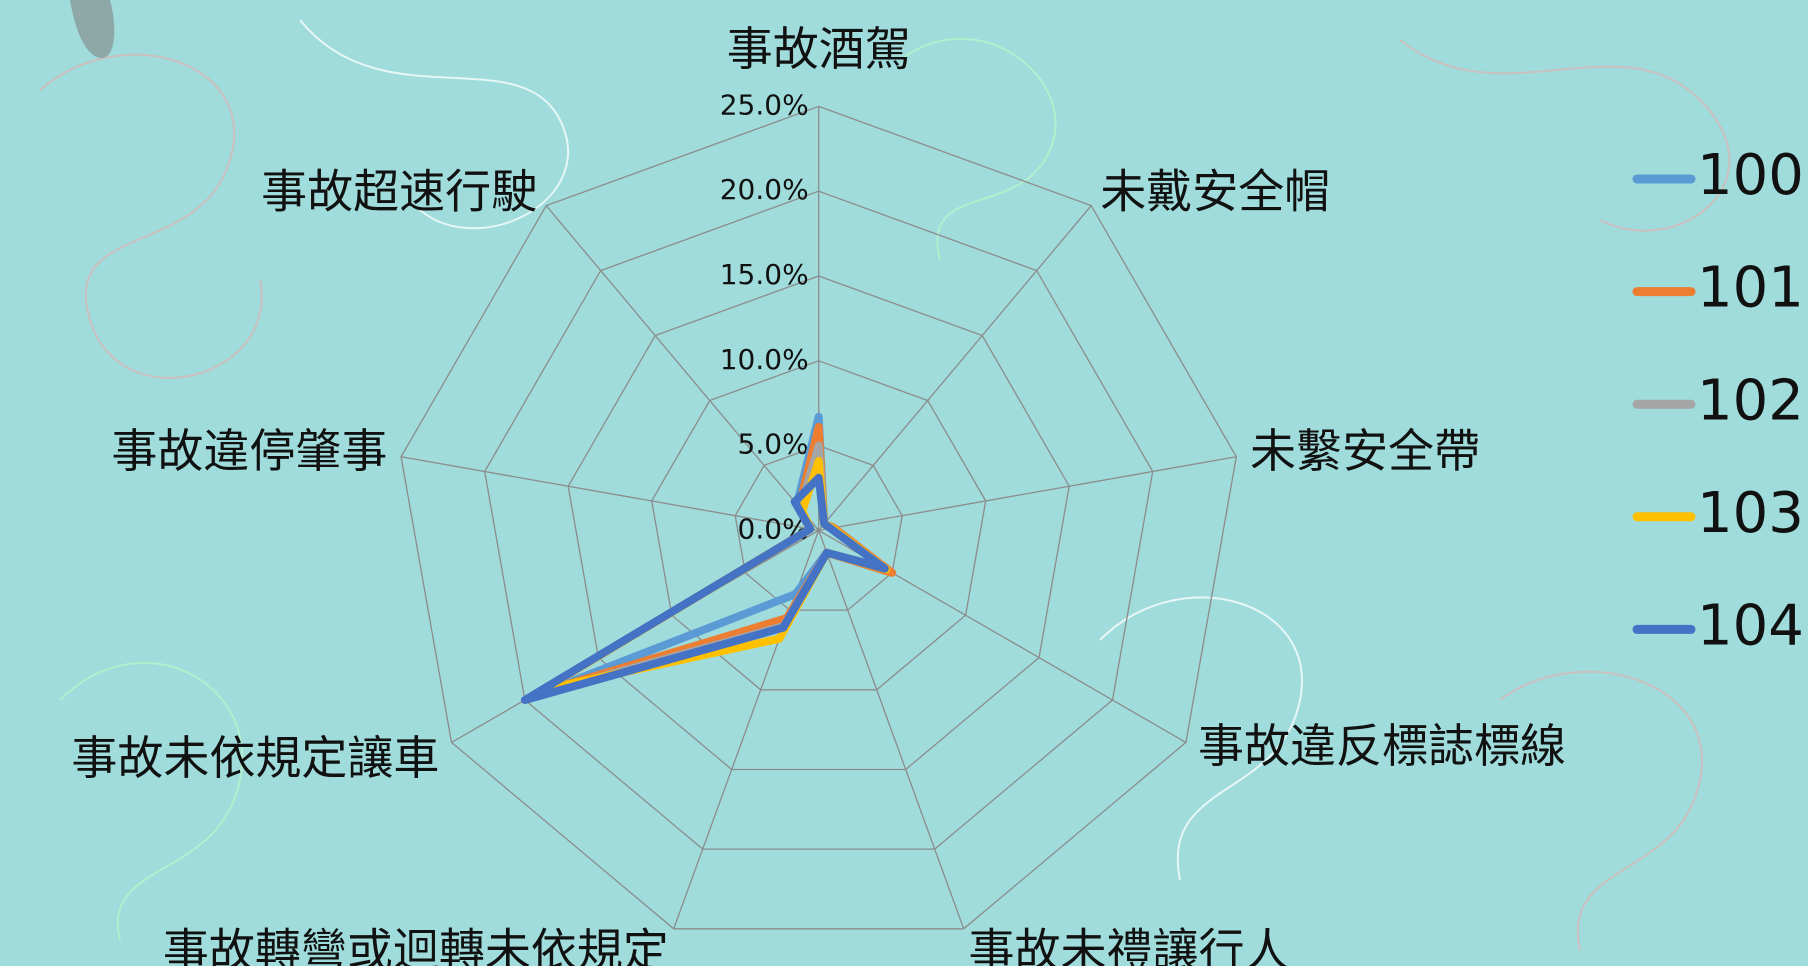  I want to click on category-label: 事故酒駕, so click(819, 49).